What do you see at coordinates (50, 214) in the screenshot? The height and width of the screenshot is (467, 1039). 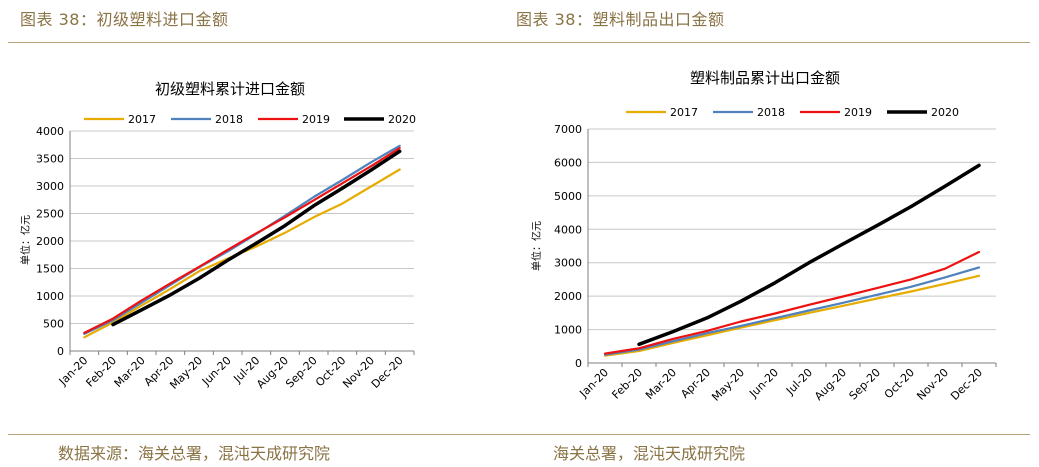 I see `y-tick-label: 2500` at bounding box center [50, 214].